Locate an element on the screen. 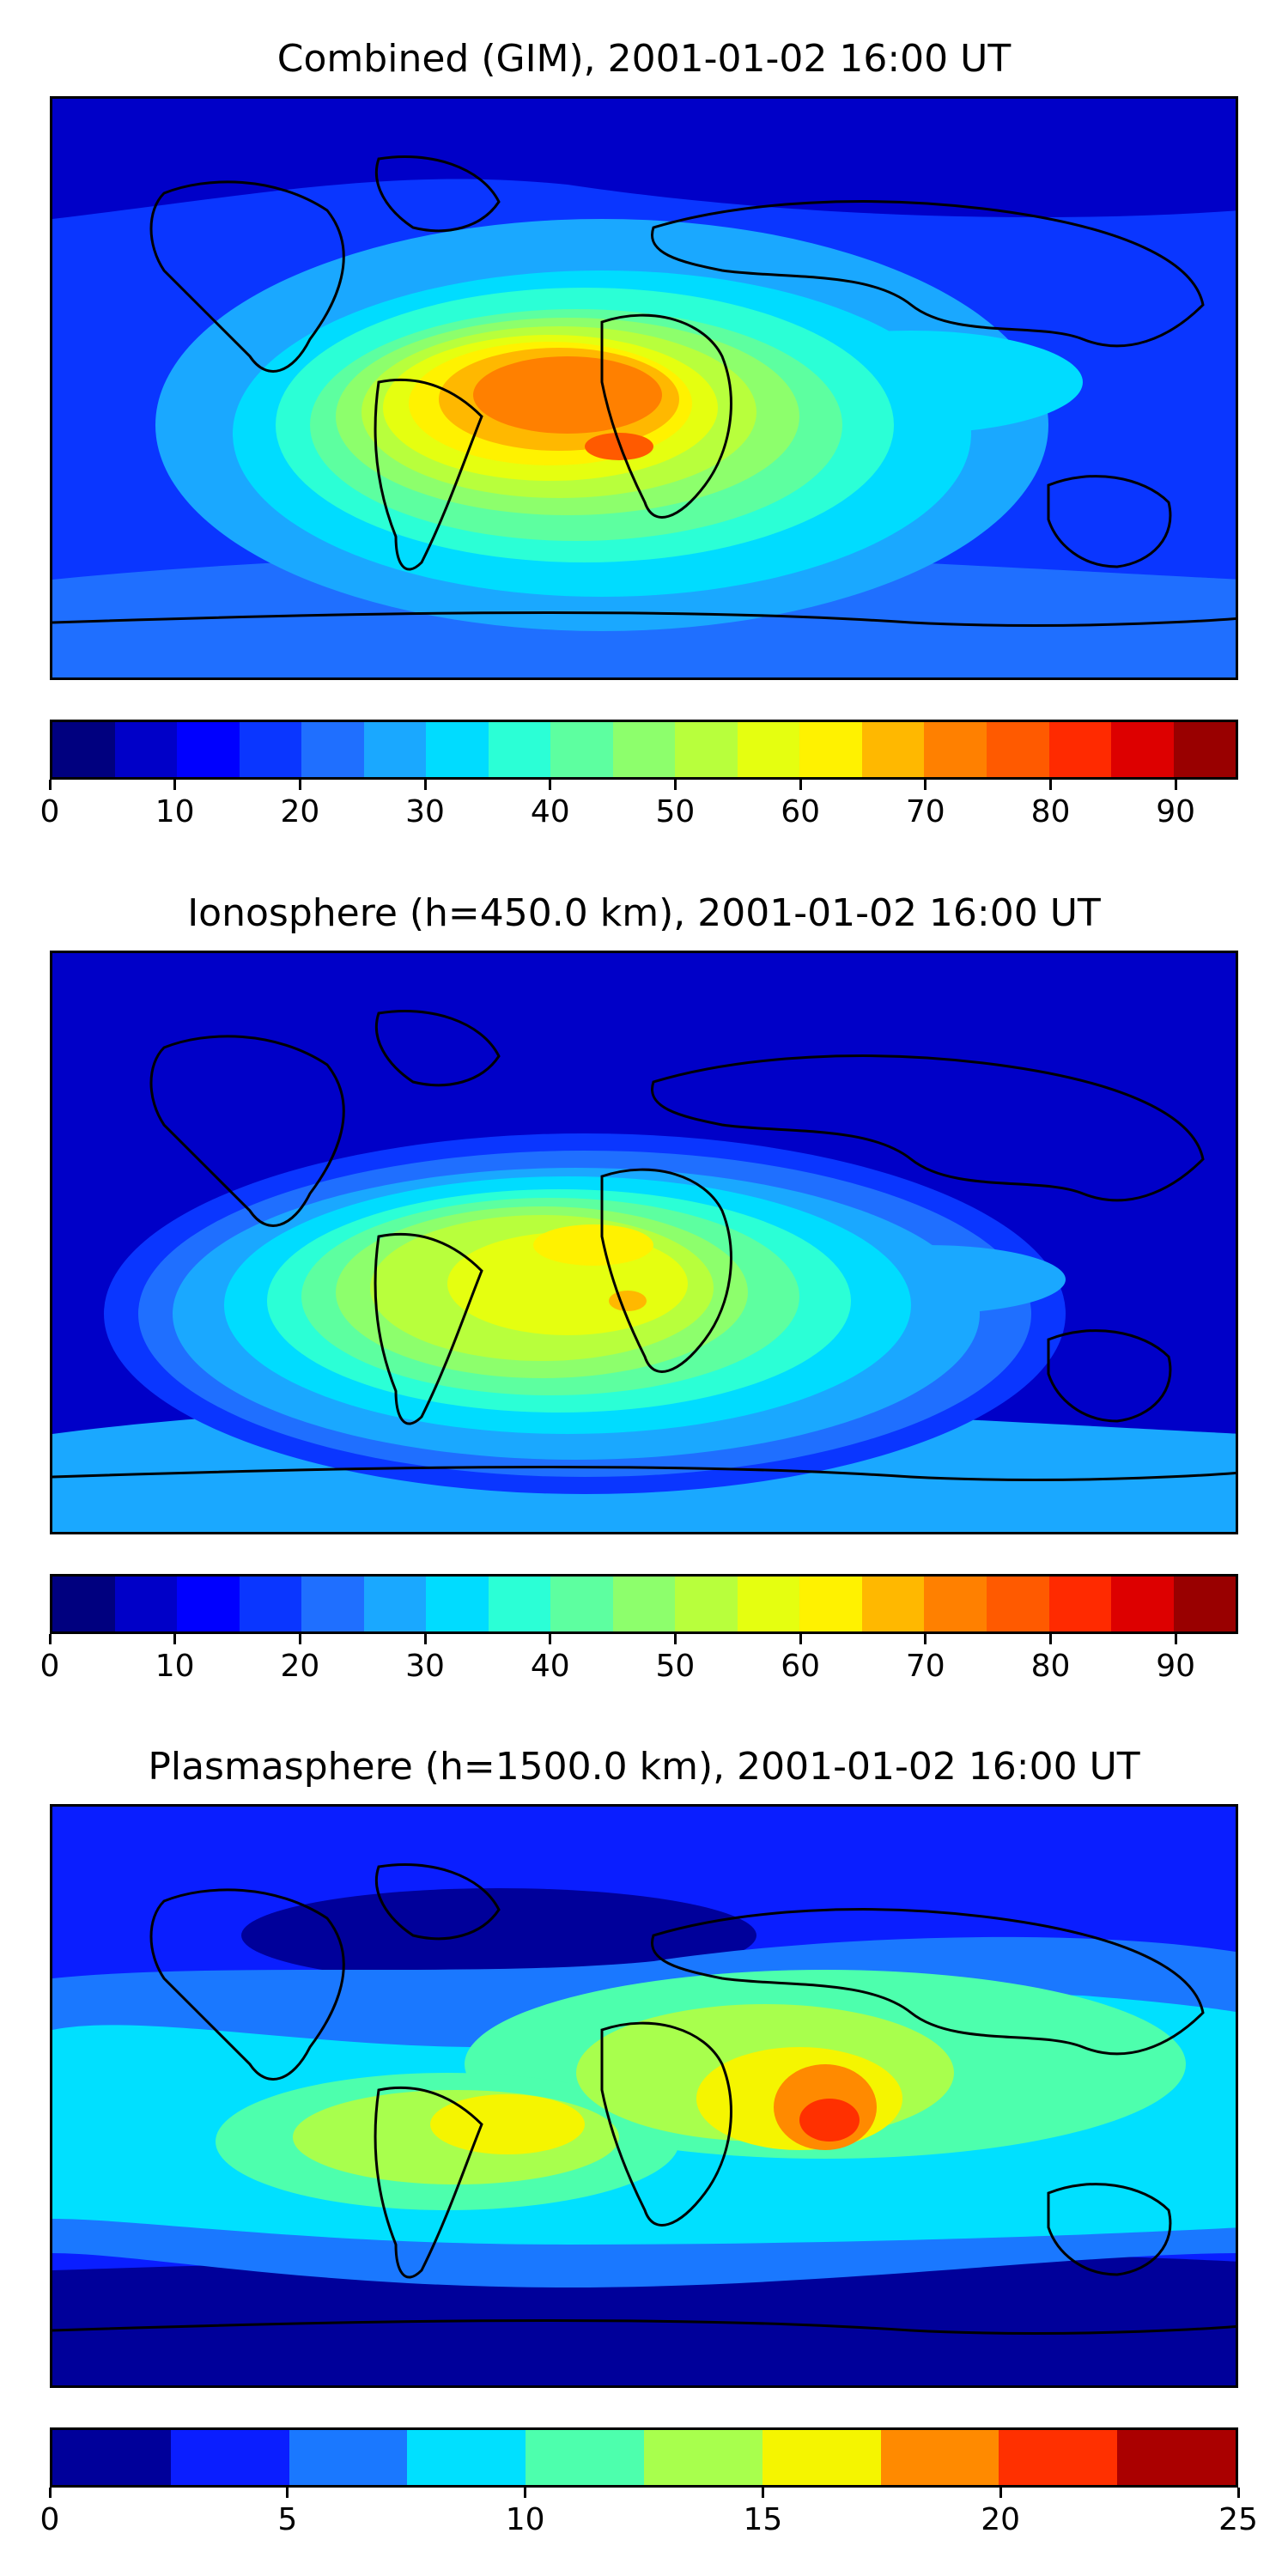 The width and height of the screenshot is (1288, 2576). colorbar-ticks-combined: 0 10 20 30 40 50 60 70 80 90 is located at coordinates (639, 806).